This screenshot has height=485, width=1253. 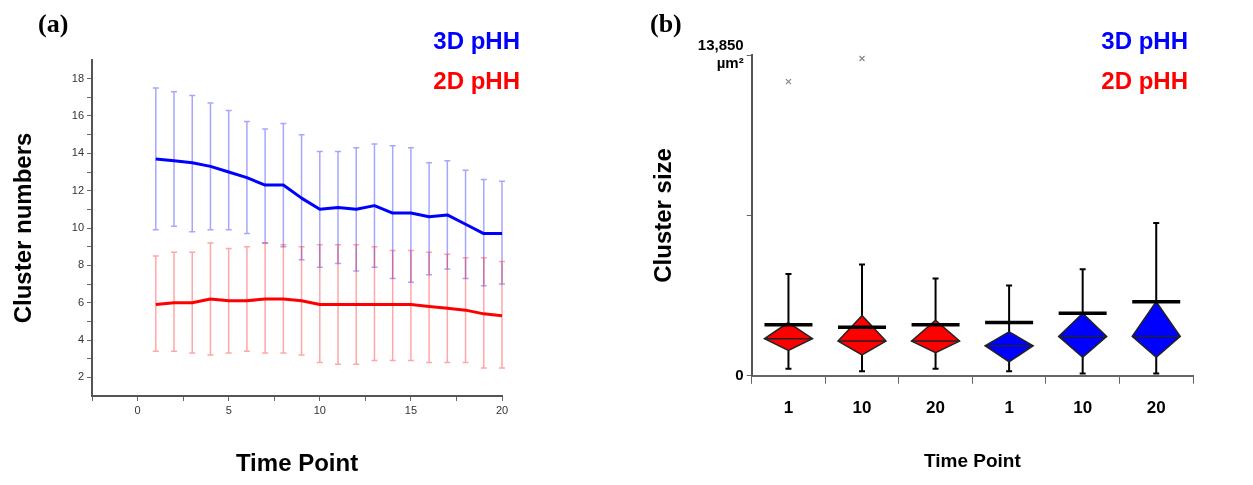 I want to click on y-tick-label: 12, so click(x=78, y=189).